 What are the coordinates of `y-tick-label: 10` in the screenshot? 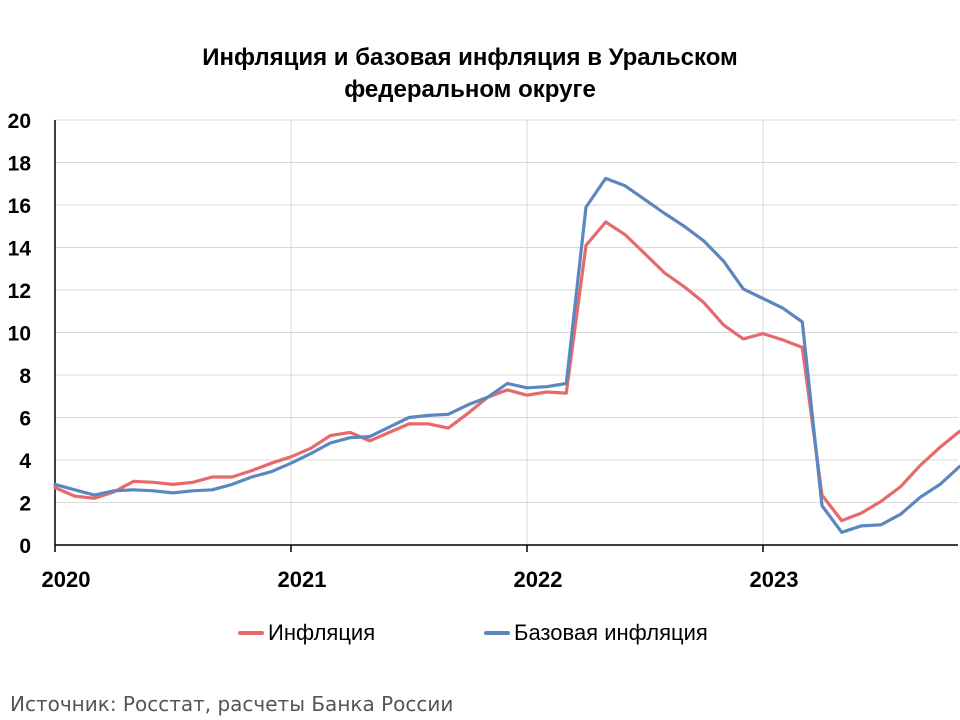 It's located at (19, 334).